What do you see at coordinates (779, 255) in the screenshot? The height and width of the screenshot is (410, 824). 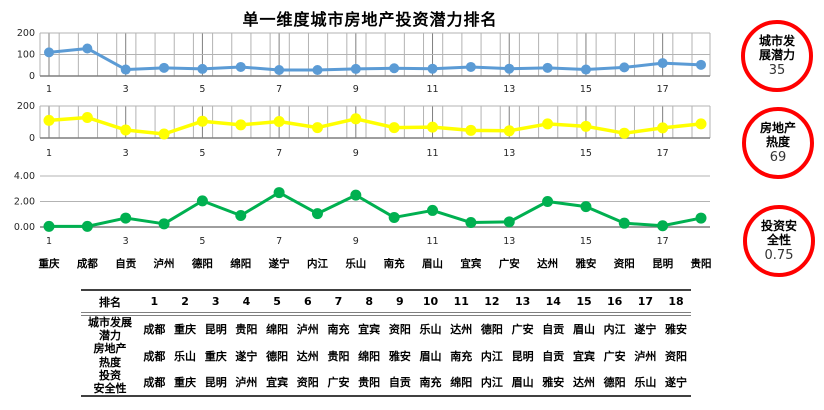 I see `badge-value: 0.75` at bounding box center [779, 255].